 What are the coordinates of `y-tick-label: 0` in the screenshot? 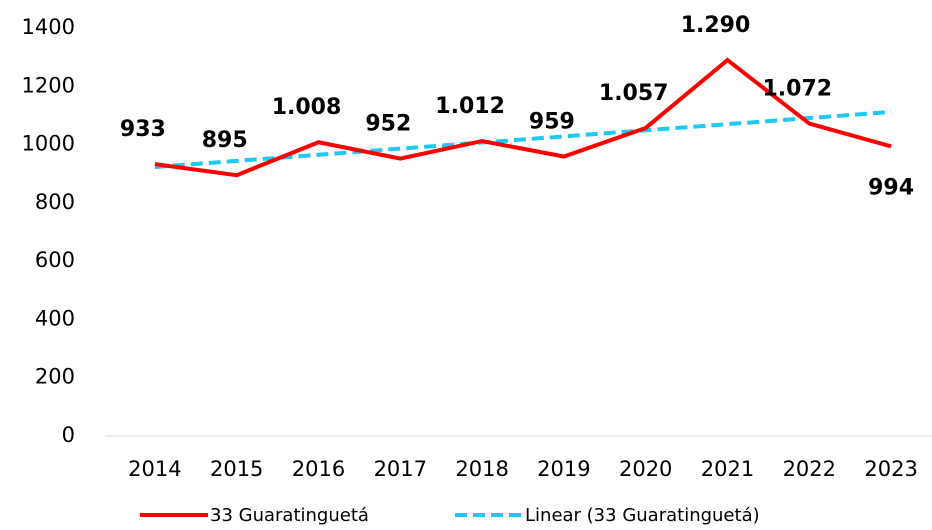 It's located at (68, 435).